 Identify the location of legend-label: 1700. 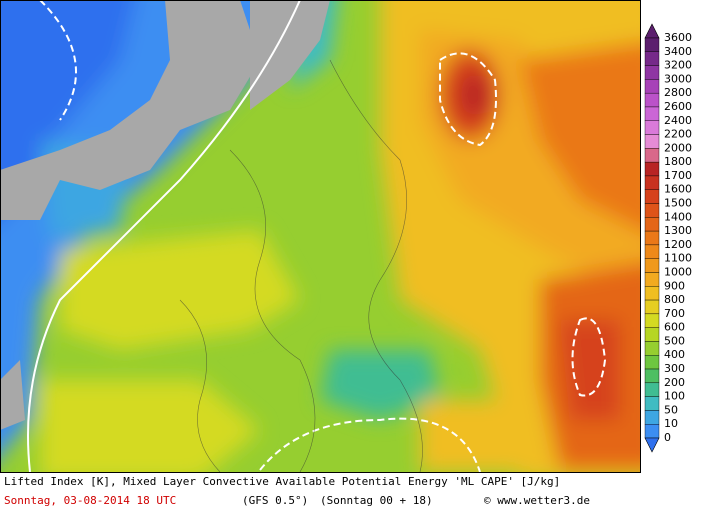
(678, 175).